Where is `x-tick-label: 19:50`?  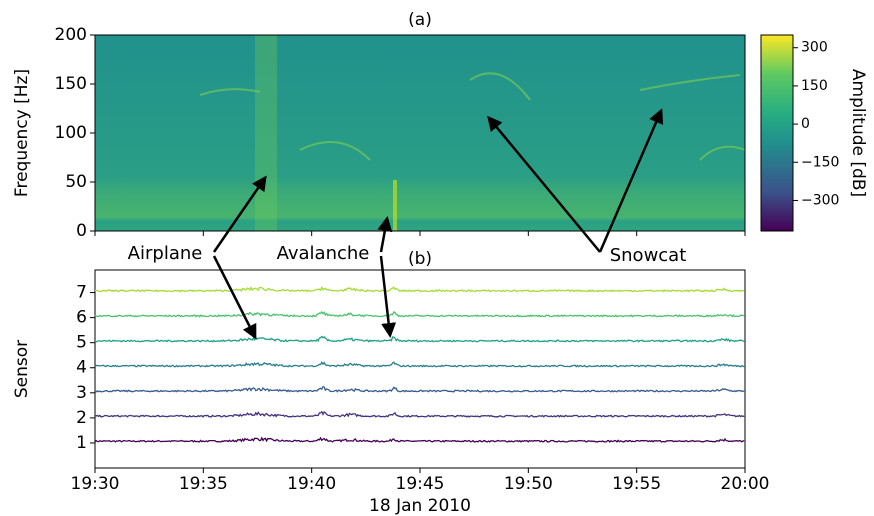
x-tick-label: 19:50 is located at coordinates (528, 484).